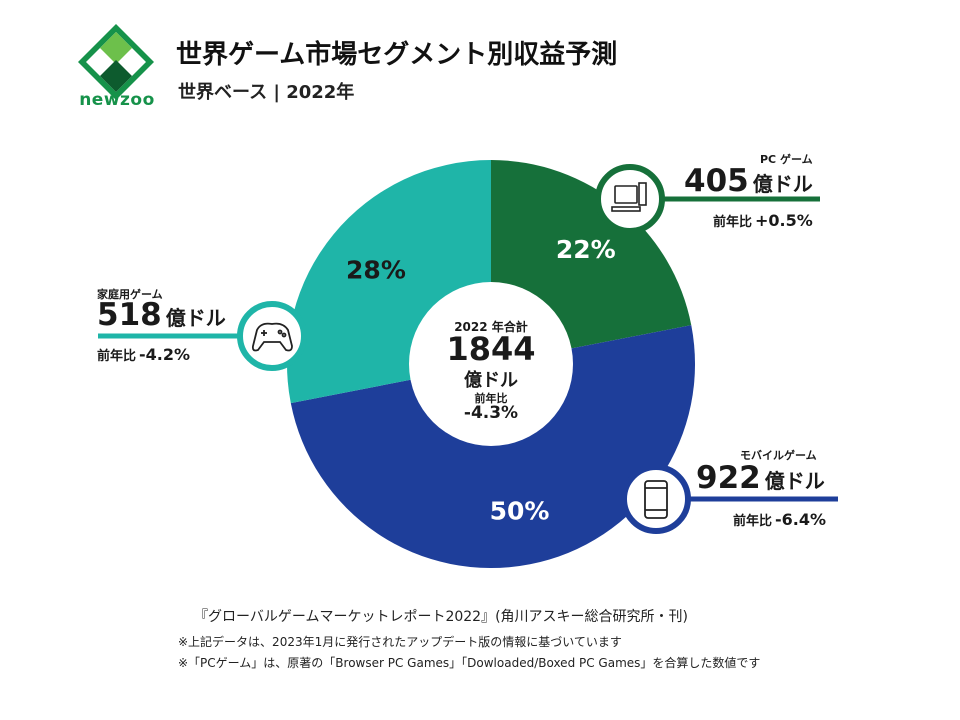 The image size is (960, 720). Describe the element at coordinates (400, 642) in the screenshot. I see `footer-note-1: ※上記データは、2023年1月に発行されたアップデート版の情報に基づいています` at that location.